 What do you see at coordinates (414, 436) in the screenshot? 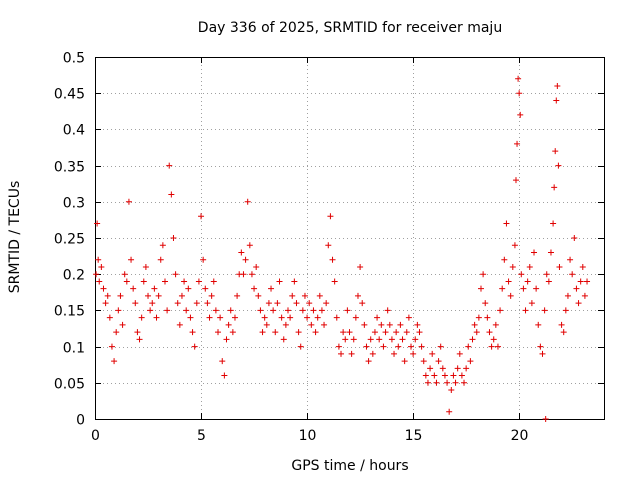
I see `x-tick-label: 15` at bounding box center [414, 436].